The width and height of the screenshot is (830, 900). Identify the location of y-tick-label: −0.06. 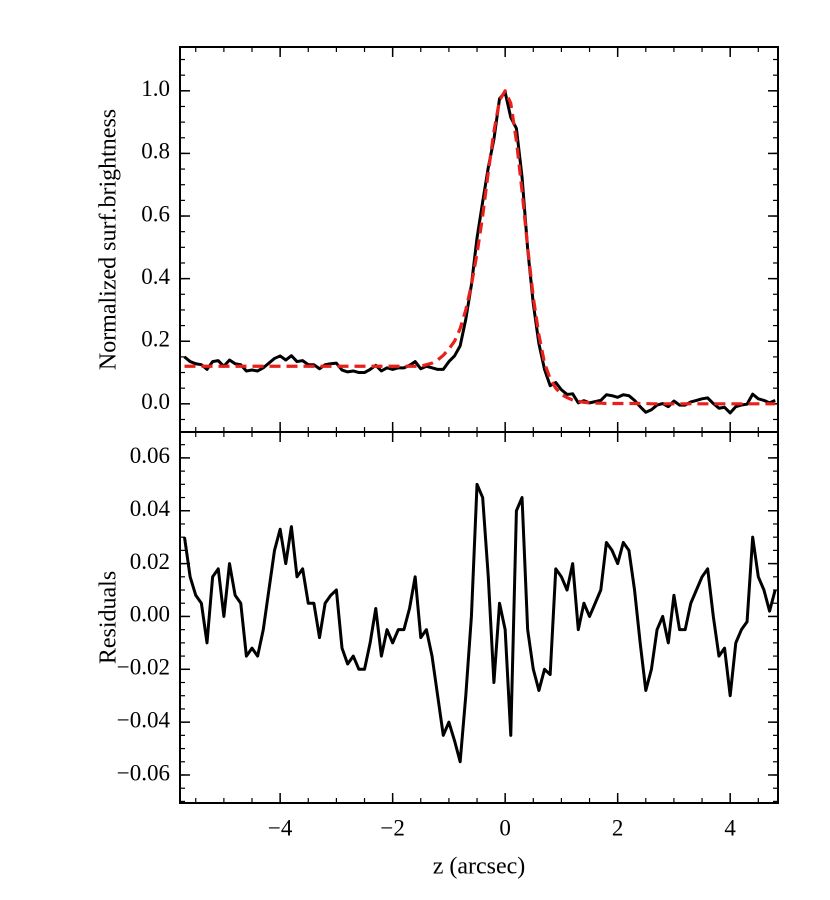
(143, 772).